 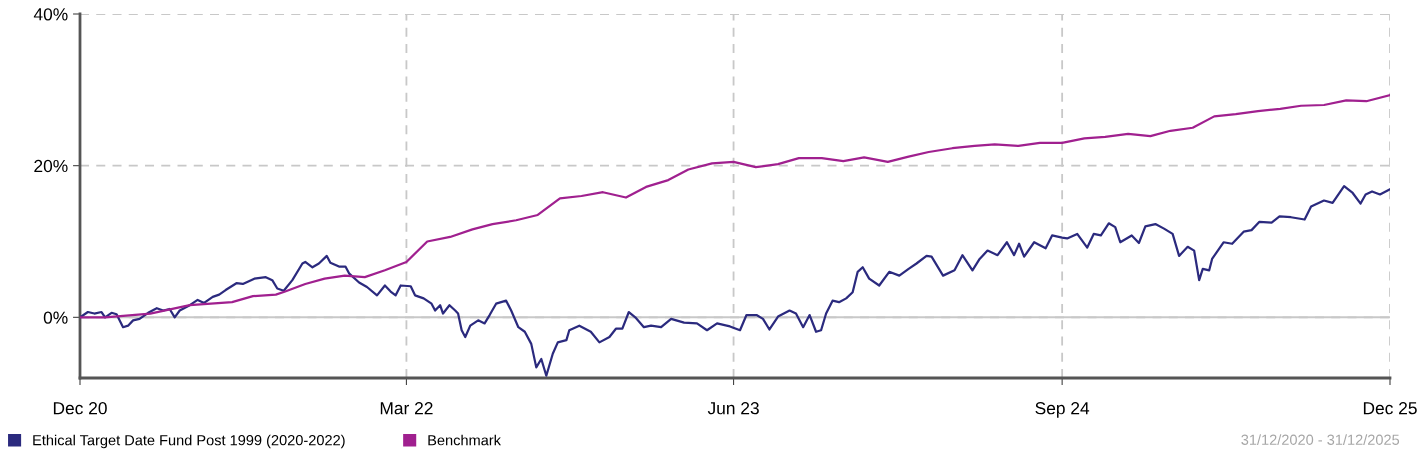 I want to click on y-tick-label: 0%, so click(x=55, y=317).